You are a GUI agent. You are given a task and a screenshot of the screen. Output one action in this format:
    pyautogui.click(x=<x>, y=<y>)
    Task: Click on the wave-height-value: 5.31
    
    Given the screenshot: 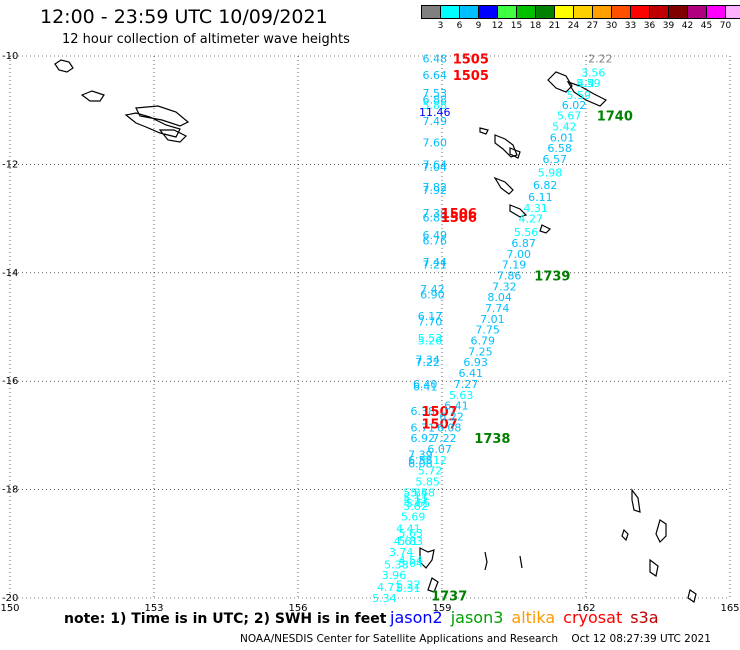 What is the action you would take?
    pyautogui.click(x=408, y=588)
    